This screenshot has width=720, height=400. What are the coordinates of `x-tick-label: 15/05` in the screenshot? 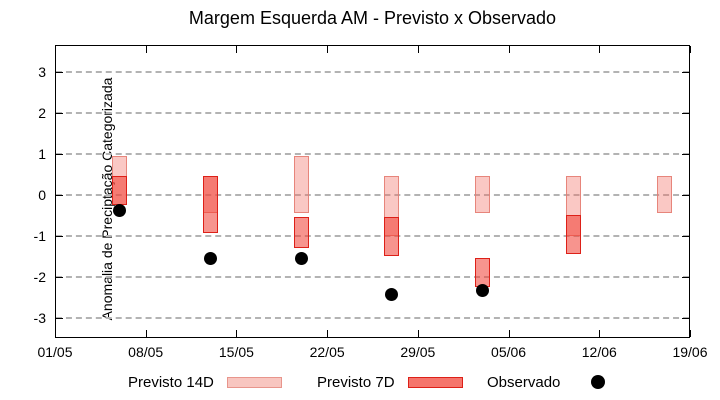 It's located at (236, 352).